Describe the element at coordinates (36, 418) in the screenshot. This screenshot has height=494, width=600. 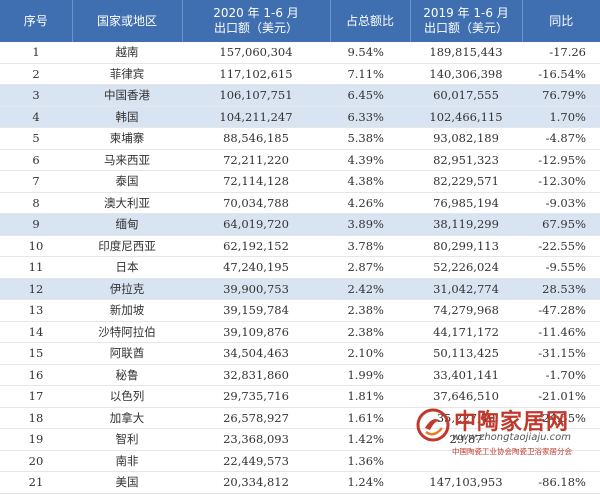
I see `cell-rank: 18` at that location.